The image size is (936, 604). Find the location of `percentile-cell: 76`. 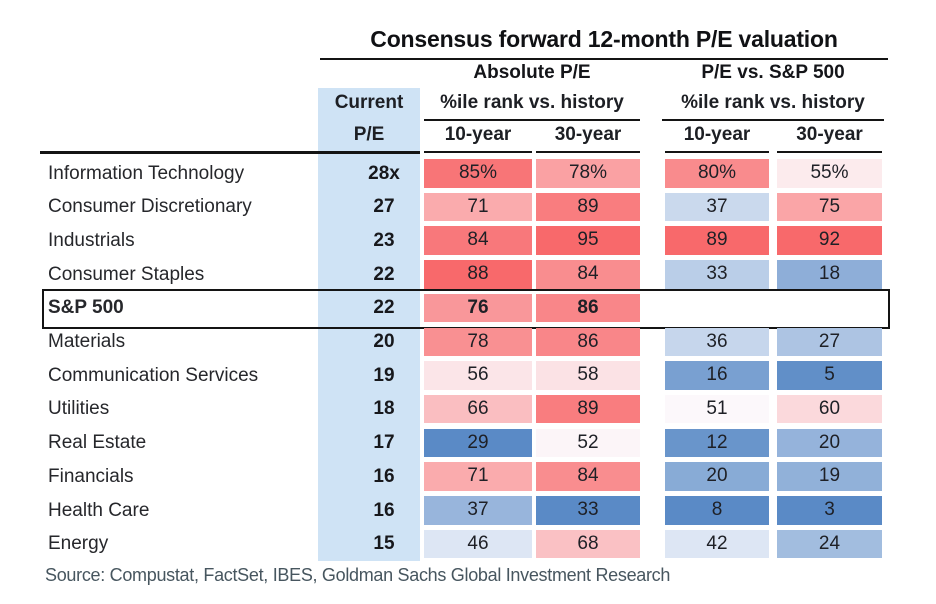

percentile-cell: 76 is located at coordinates (478, 308).